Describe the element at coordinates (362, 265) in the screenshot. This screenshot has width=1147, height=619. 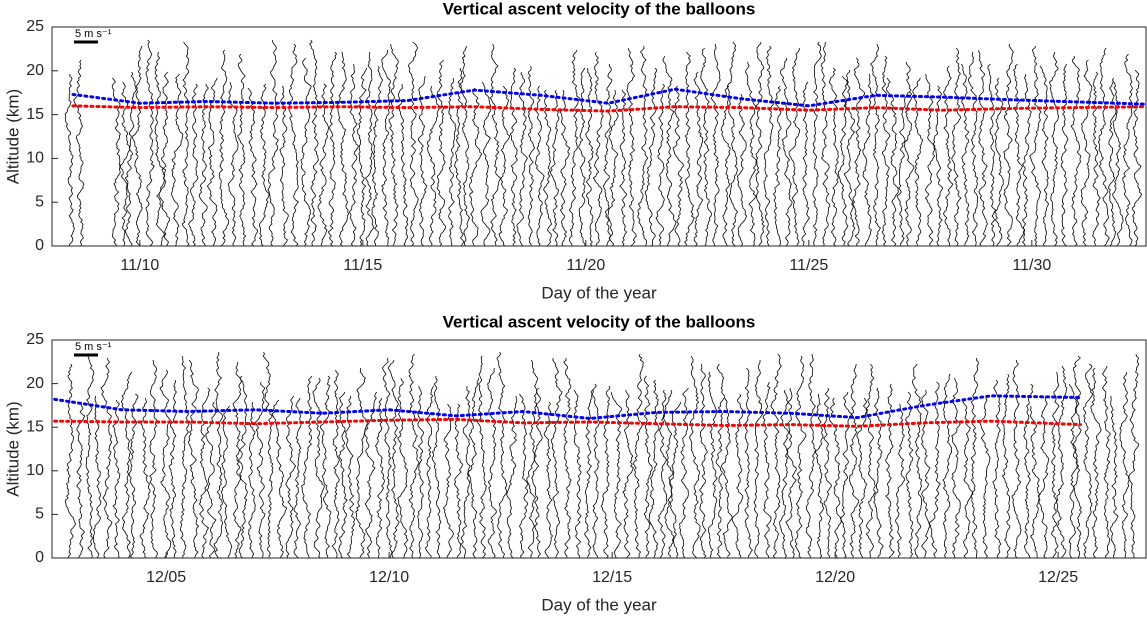
I see `x-tick-label: 11/15` at that location.